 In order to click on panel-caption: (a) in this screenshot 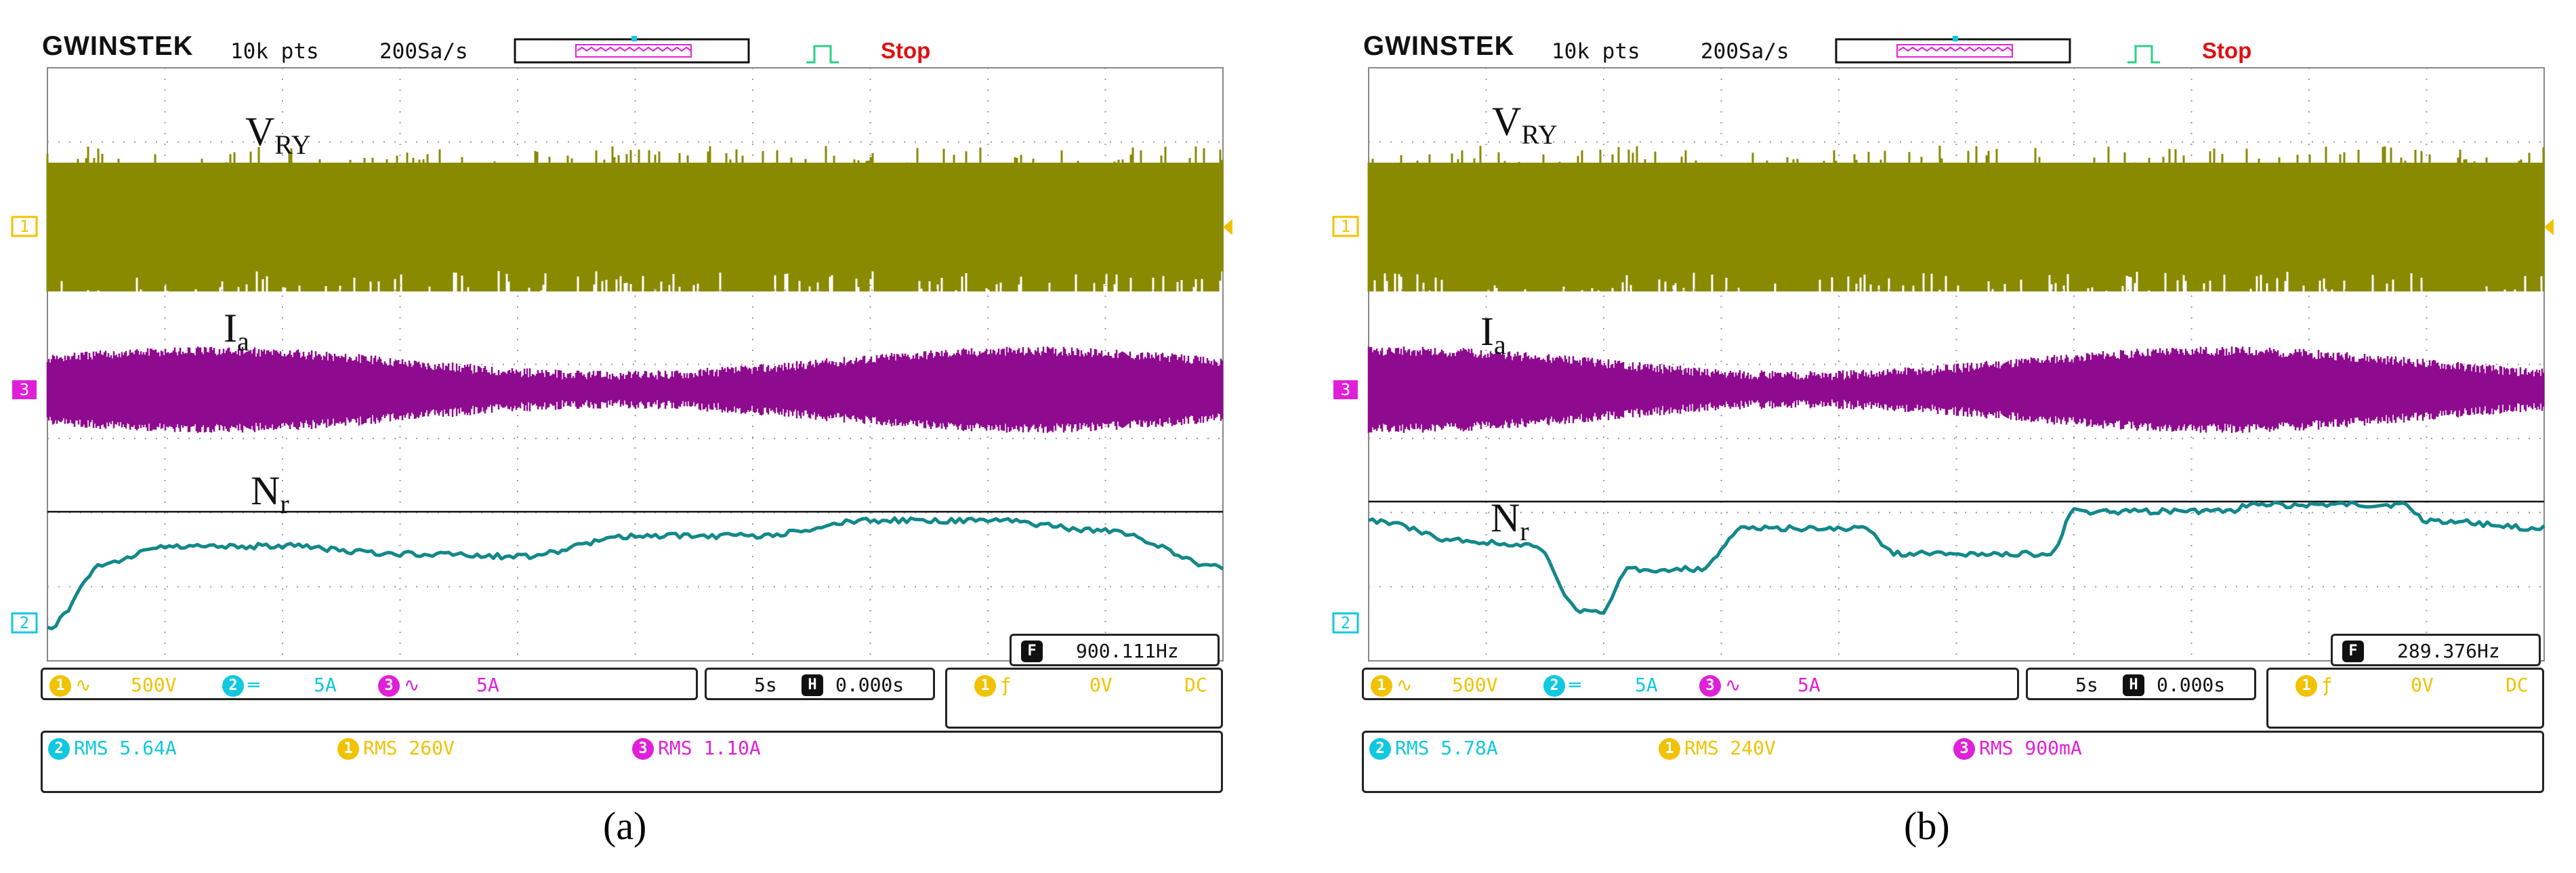, I will do `click(625, 826)`.